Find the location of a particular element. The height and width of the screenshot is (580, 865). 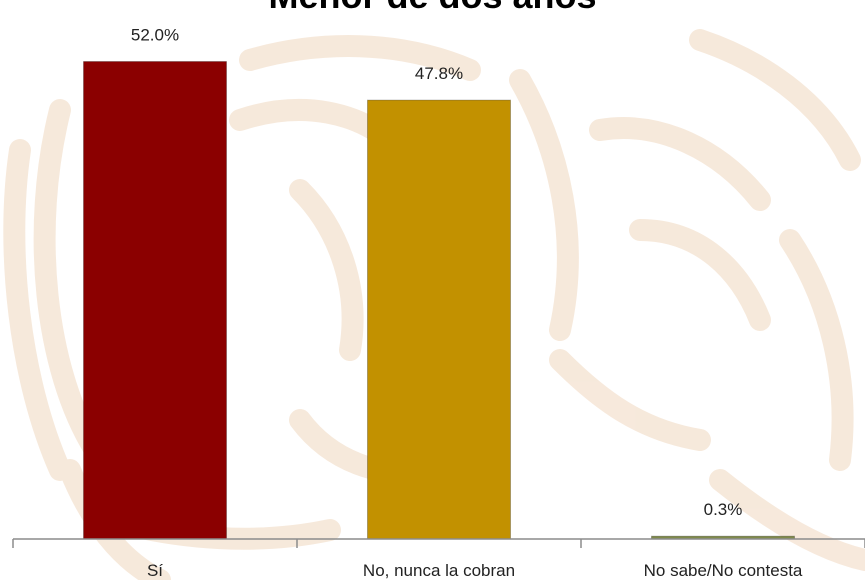

tick-label-0: Sí is located at coordinates (155, 570).